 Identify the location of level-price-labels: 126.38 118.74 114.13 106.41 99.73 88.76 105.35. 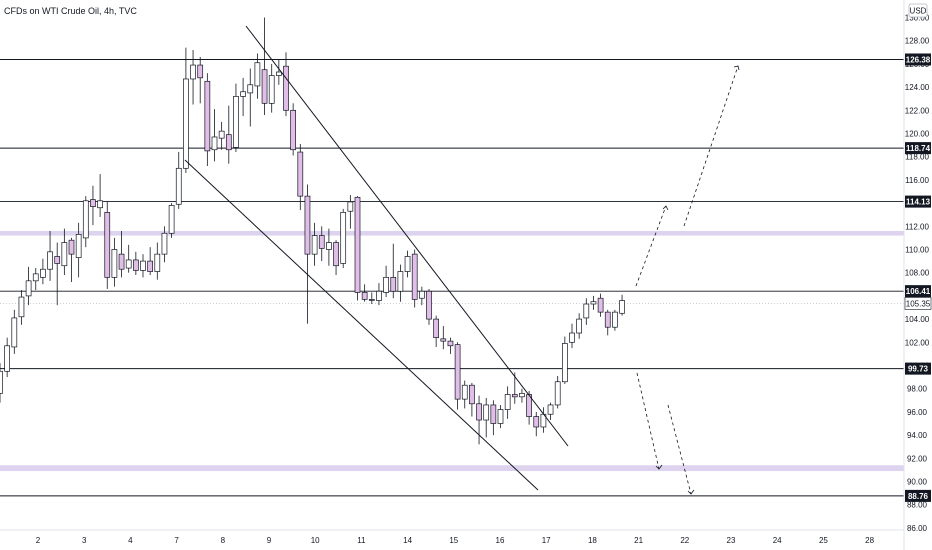
(918, 277).